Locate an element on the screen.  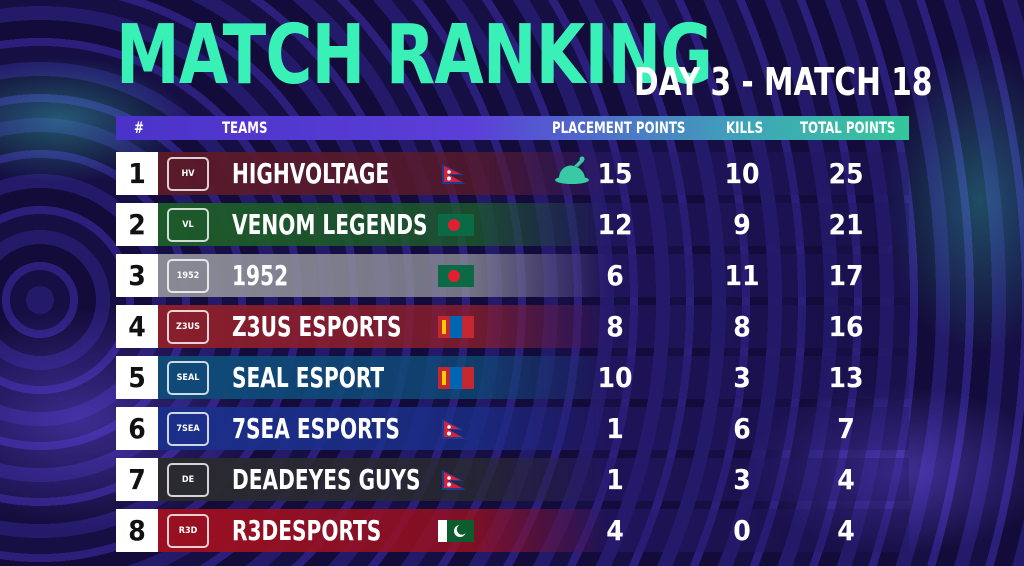
col-total: TOTAL POINTS is located at coordinates (848, 127).